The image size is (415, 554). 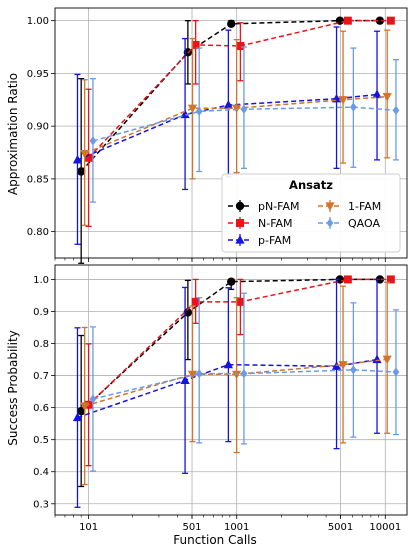 I want to click on ratio-ytick-label: 0.80, so click(x=38, y=232).